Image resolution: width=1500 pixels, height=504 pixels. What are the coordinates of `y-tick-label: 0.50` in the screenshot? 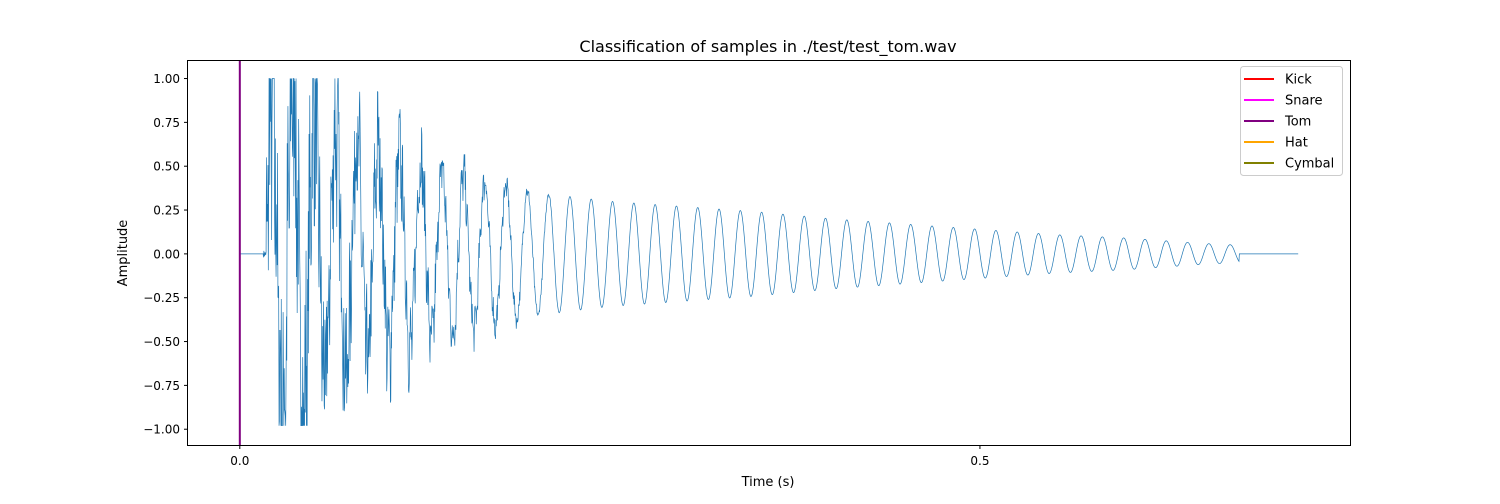 It's located at (166, 167).